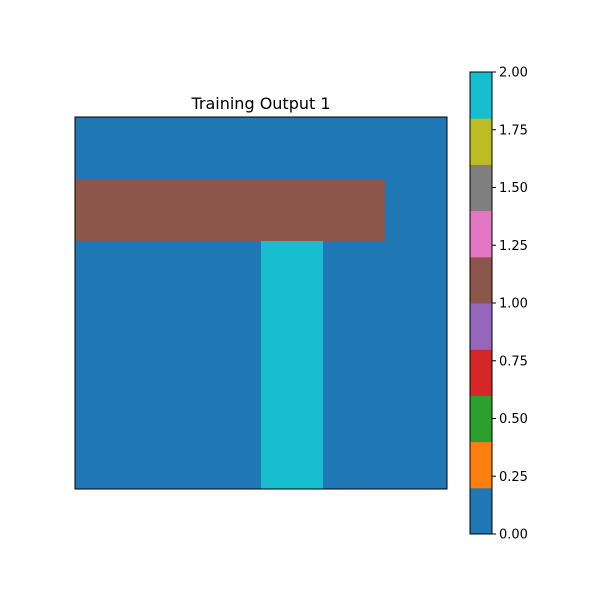 This screenshot has height=600, width=600. I want to click on colorbar-tick-label: 0.75, so click(513, 361).